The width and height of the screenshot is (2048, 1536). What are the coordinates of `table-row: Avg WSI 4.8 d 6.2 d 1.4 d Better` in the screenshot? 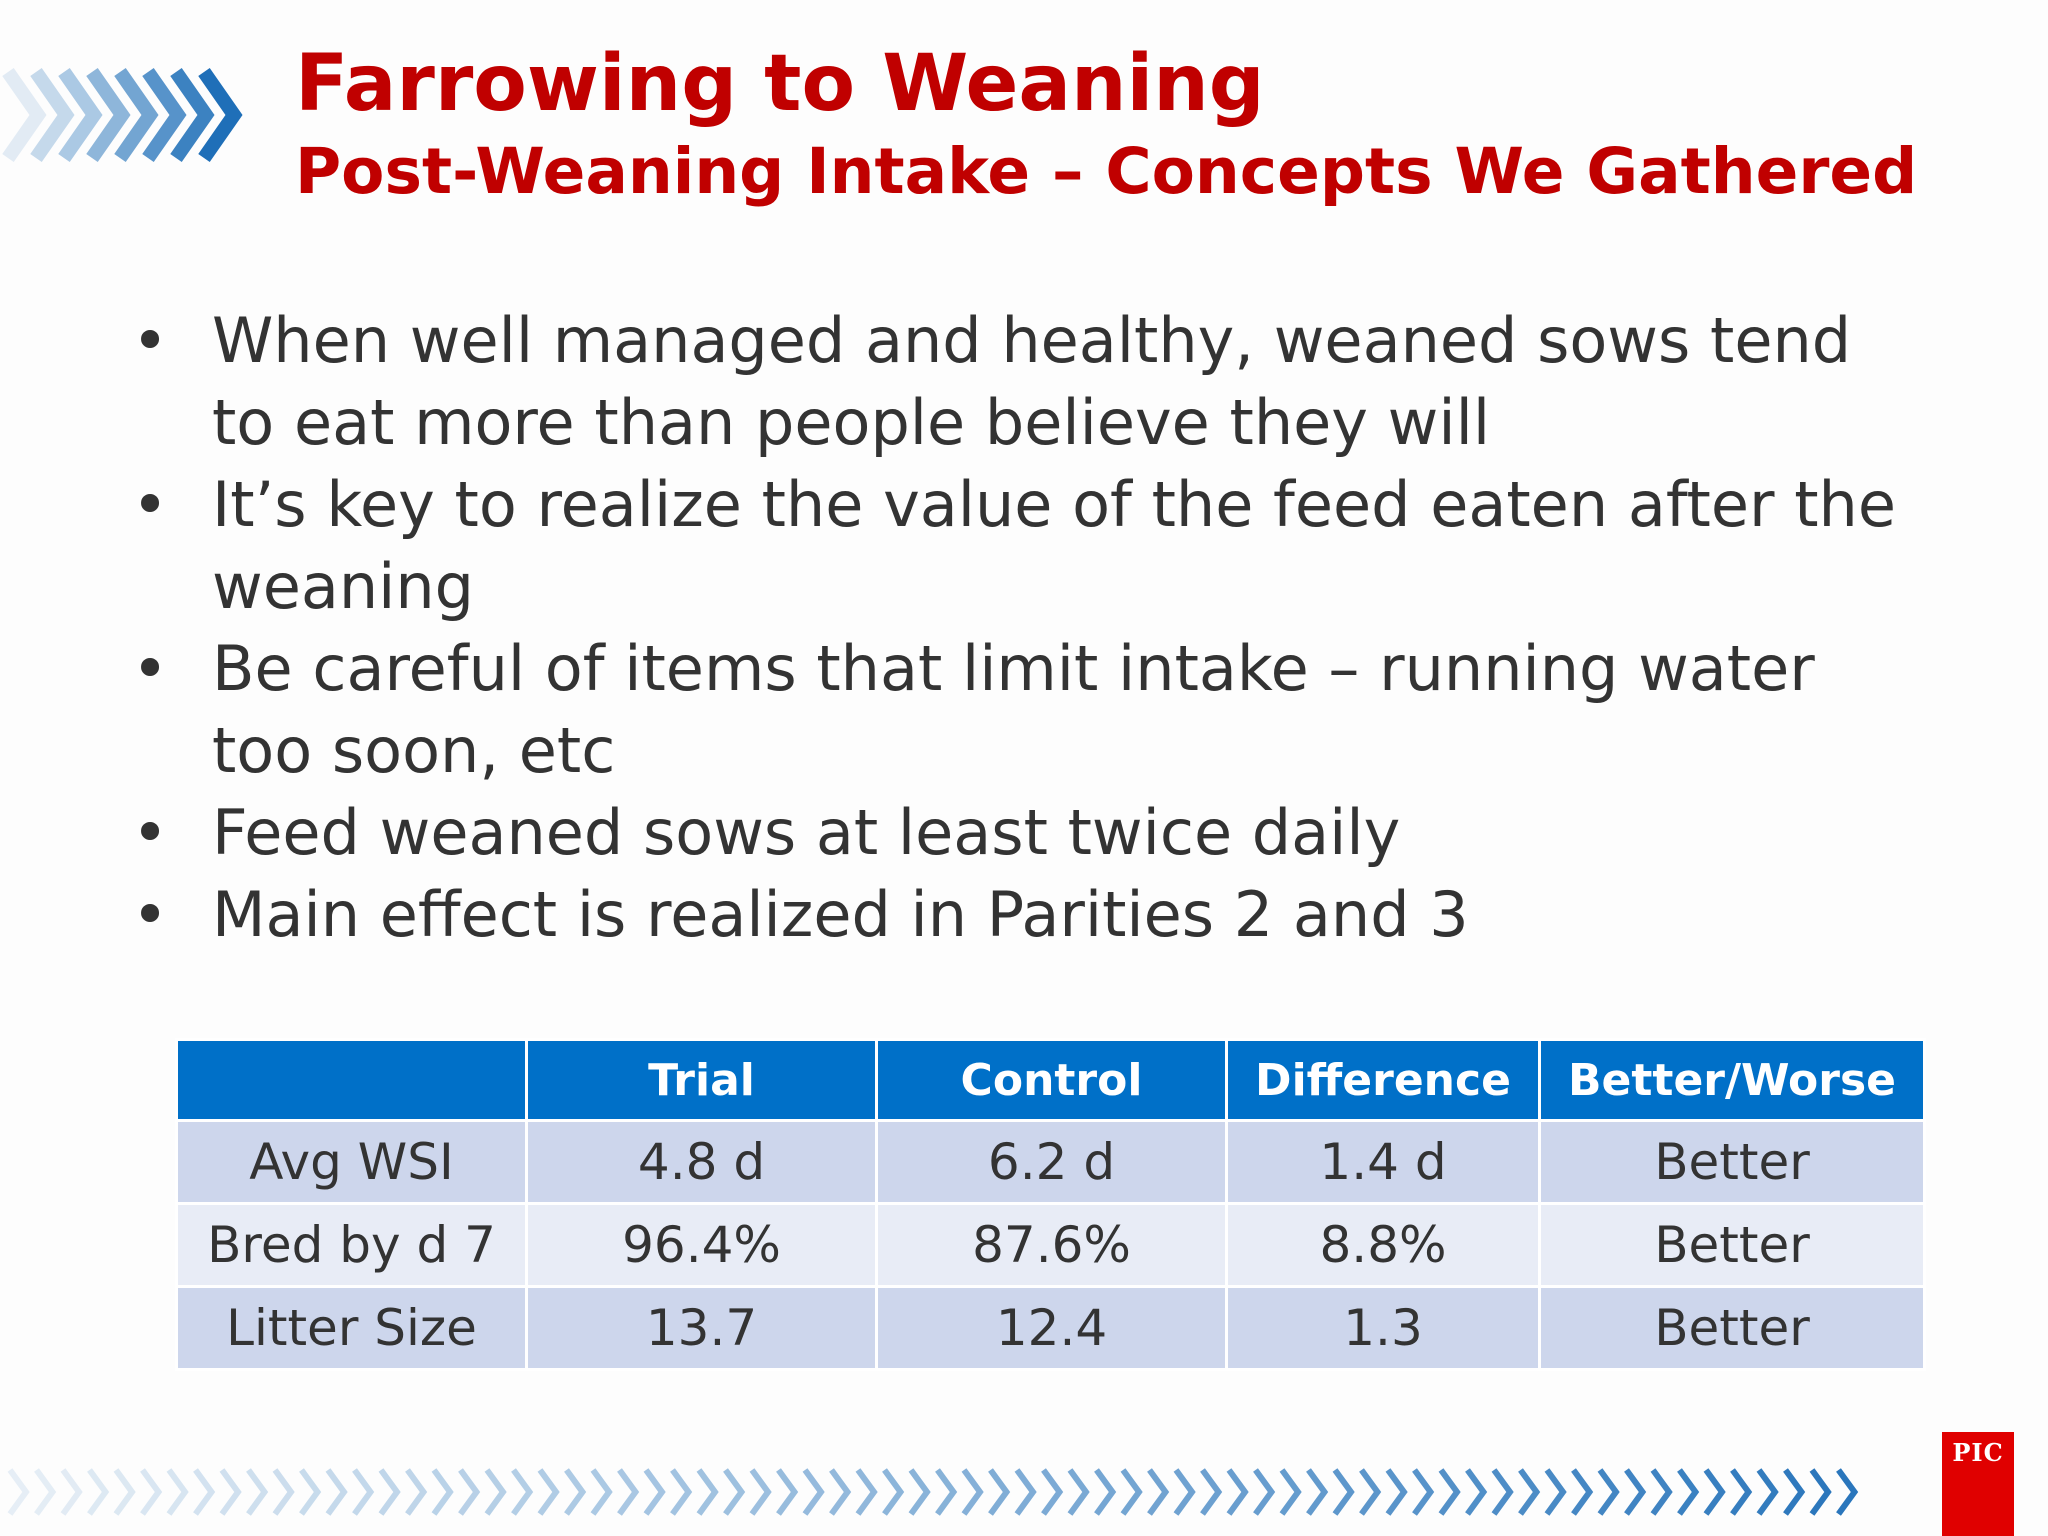 It's located at (1050, 1162).